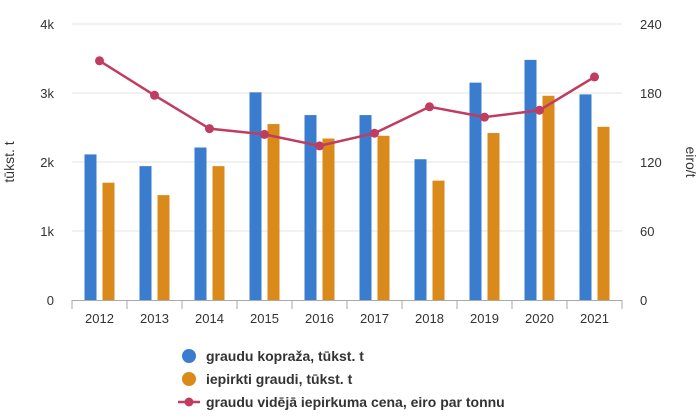  Describe the element at coordinates (47, 93) in the screenshot. I see `y-left-tick-label: 3k` at that location.